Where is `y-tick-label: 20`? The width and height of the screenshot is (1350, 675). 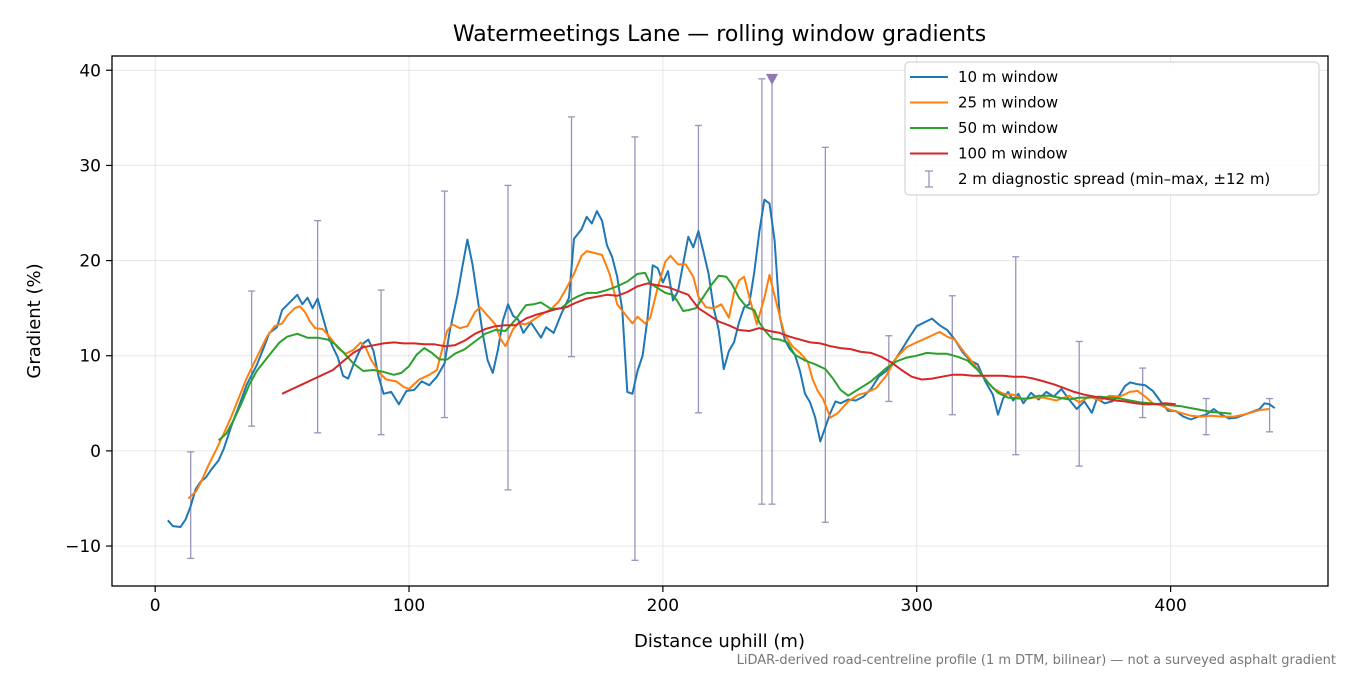 y-tick-label: 20 is located at coordinates (90, 262).